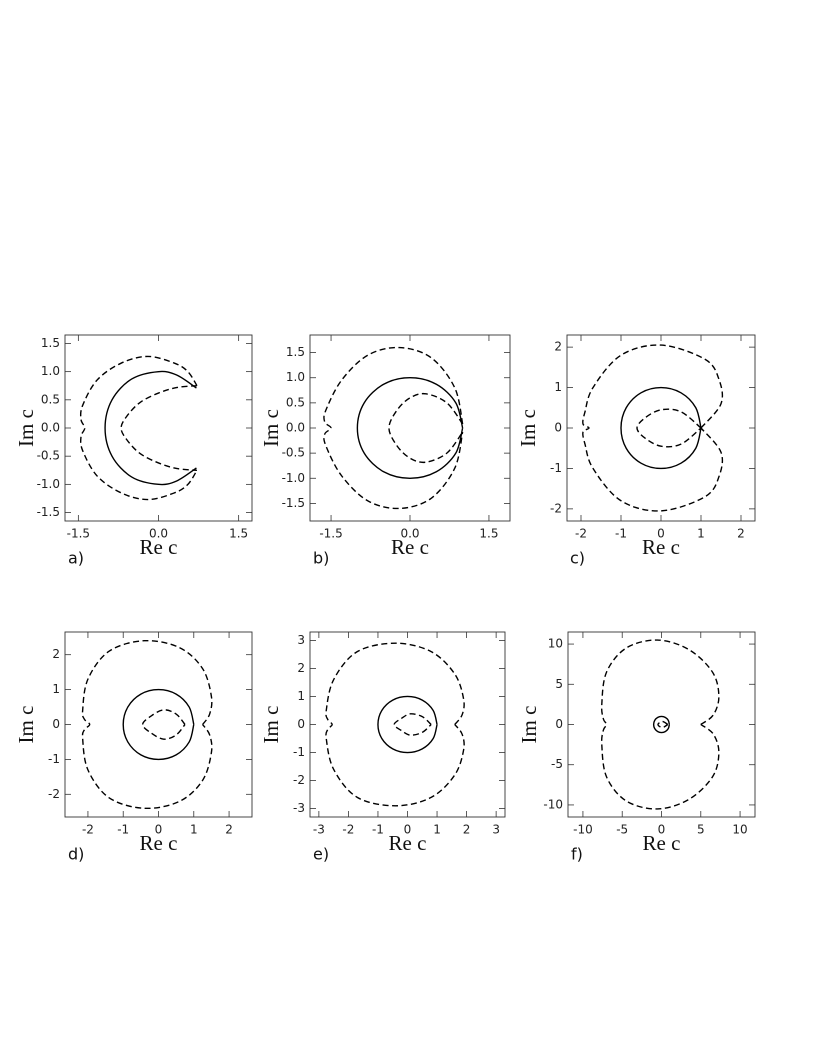  What do you see at coordinates (577, 854) in the screenshot?
I see `panel-label: f)` at bounding box center [577, 854].